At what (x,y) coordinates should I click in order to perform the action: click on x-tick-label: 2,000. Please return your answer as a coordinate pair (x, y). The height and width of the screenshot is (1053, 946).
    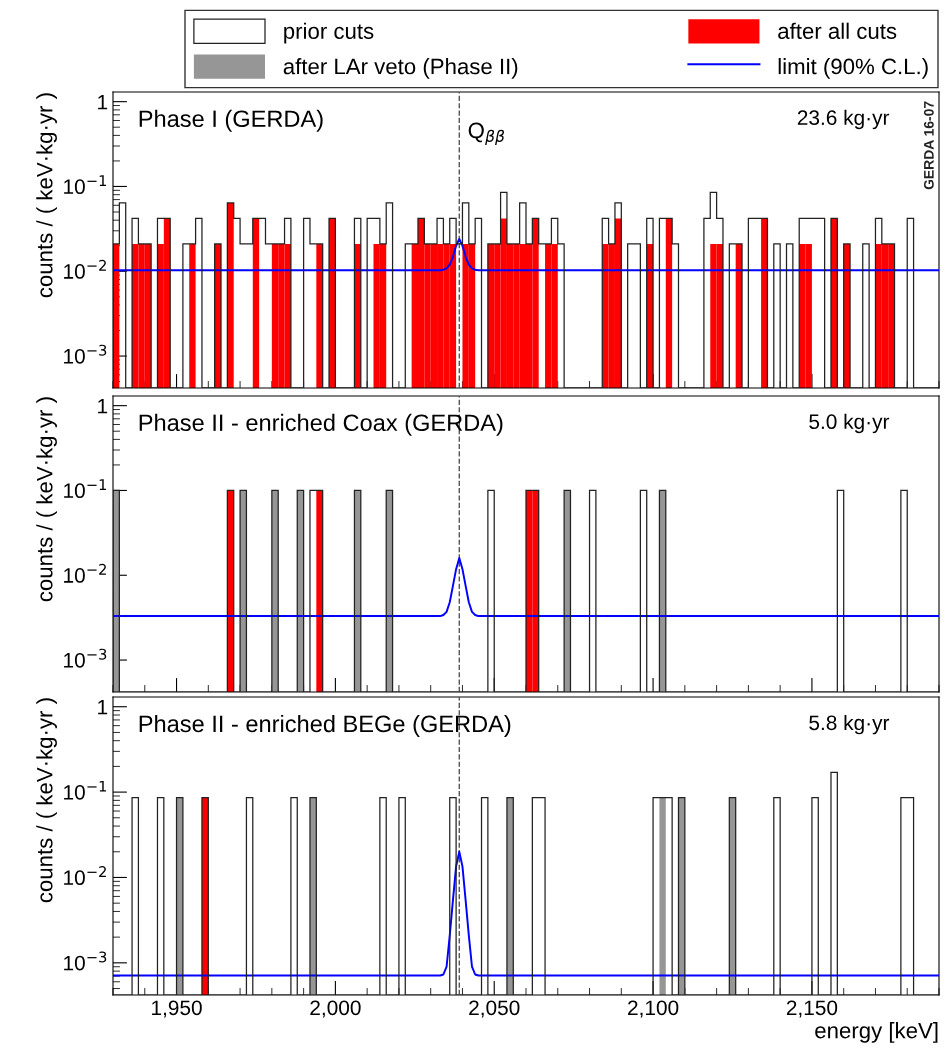
    Looking at the image, I should click on (335, 1009).